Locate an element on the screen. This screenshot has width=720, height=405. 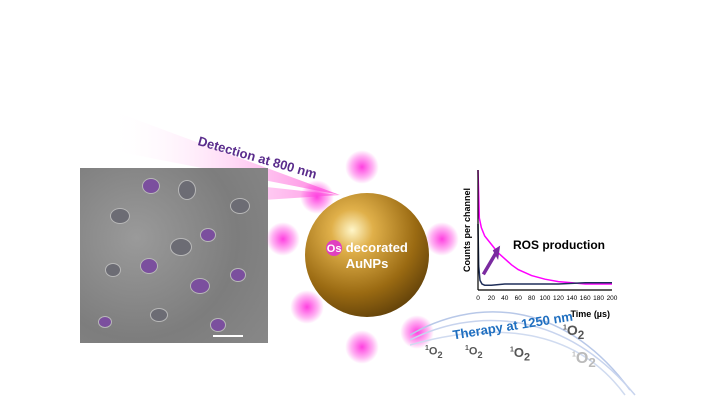
gold-nanoparticle is located at coordinates (367, 255).